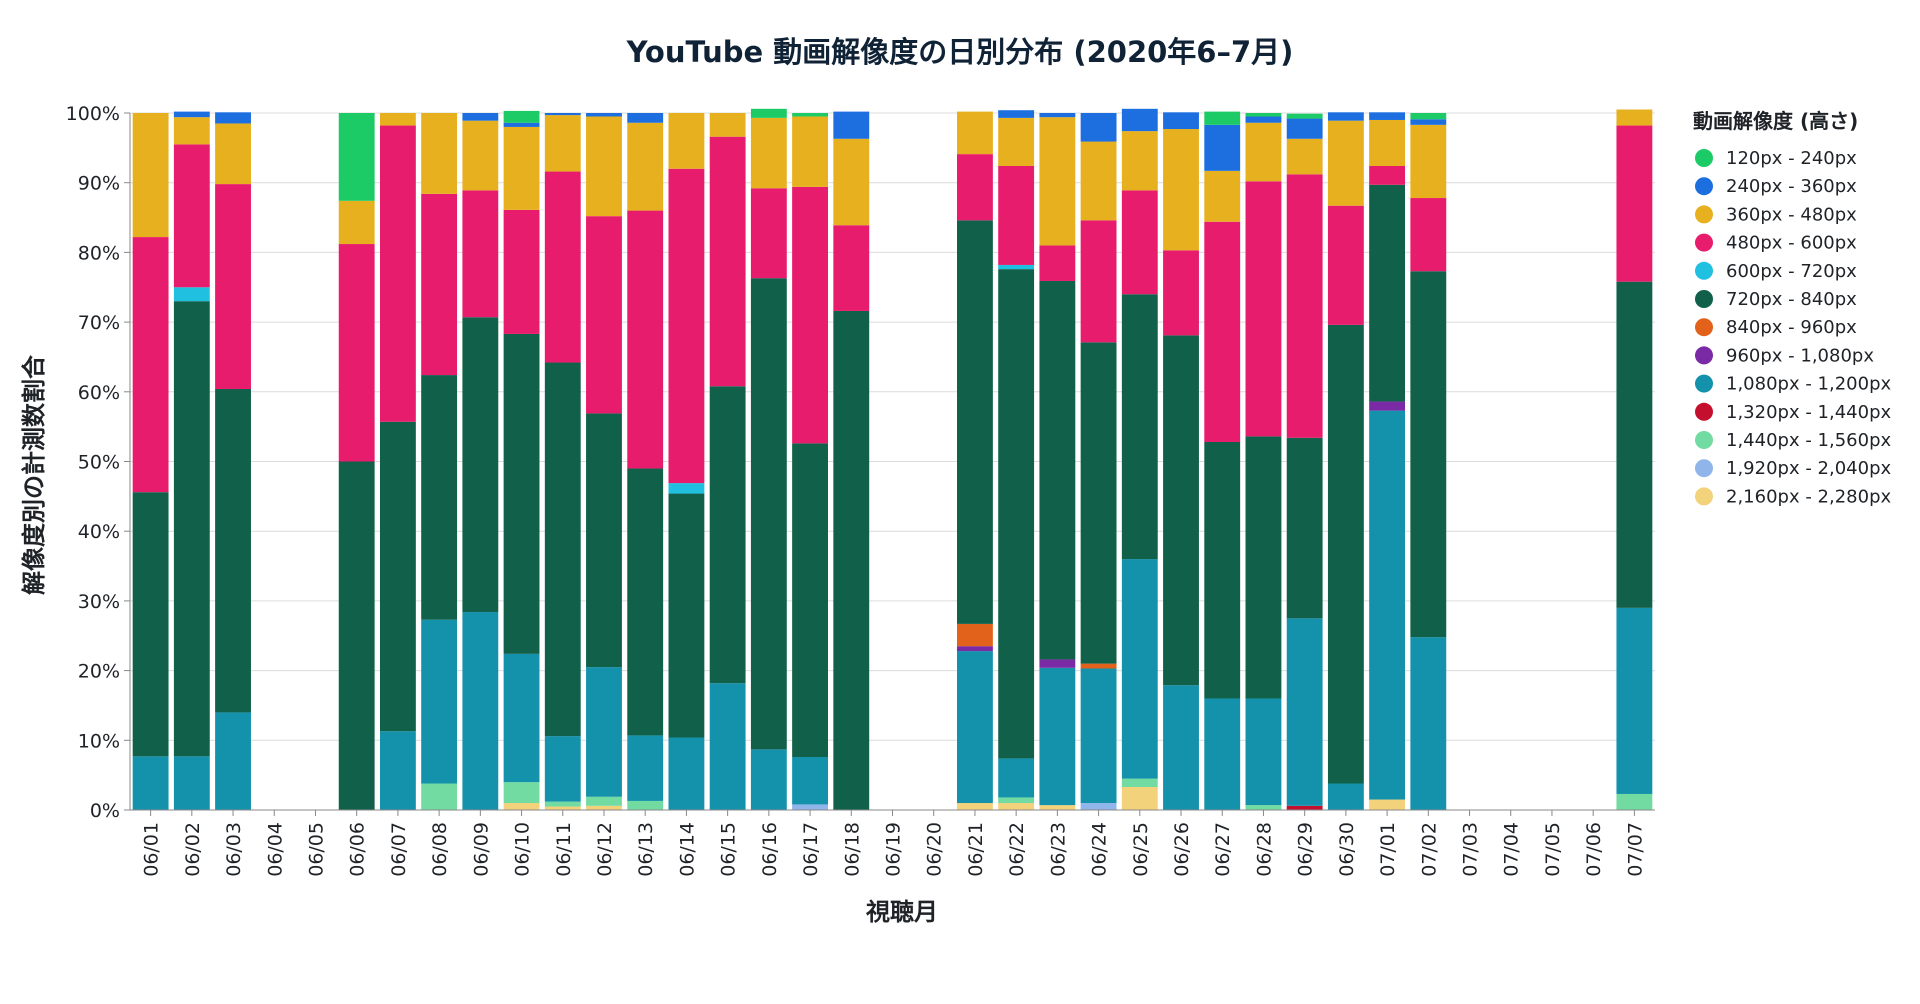 This screenshot has height=1004, width=1920. What do you see at coordinates (440, 849) in the screenshot?
I see `x-tick-label: 06/08` at bounding box center [440, 849].